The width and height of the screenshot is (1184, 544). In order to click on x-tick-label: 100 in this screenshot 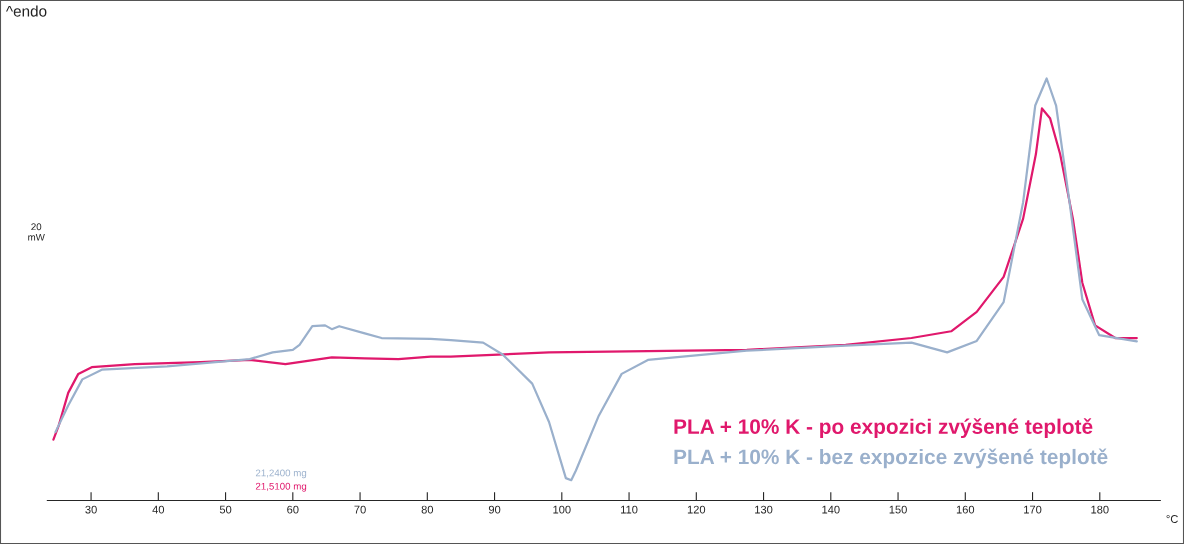, I will do `click(562, 509)`.